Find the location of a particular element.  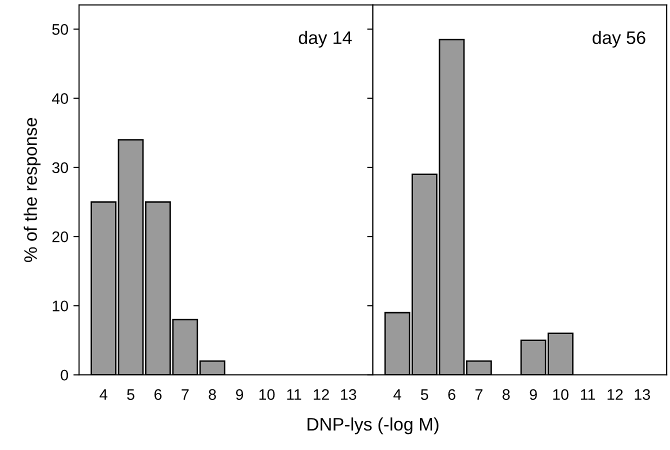

y-tick-label: 20 is located at coordinates (60, 236).